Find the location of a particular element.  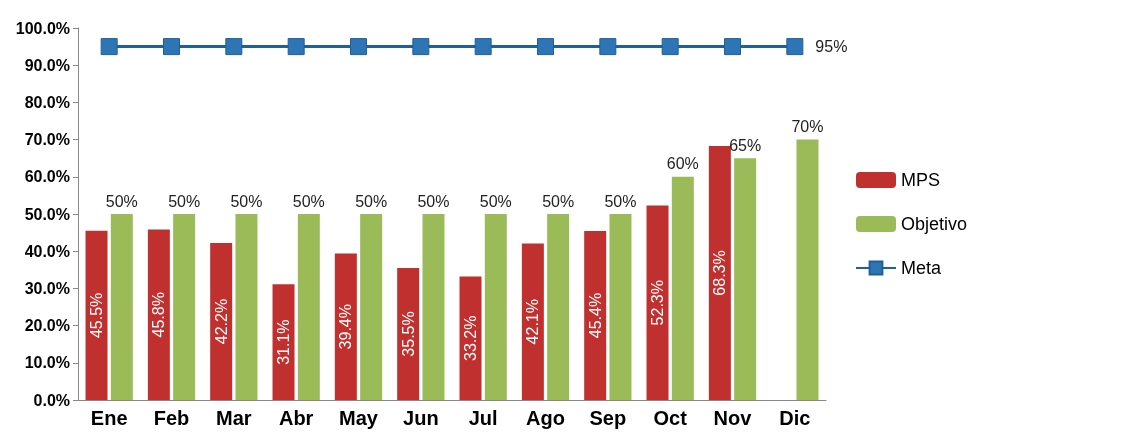

data-label: 45.4% is located at coordinates (595, 315).